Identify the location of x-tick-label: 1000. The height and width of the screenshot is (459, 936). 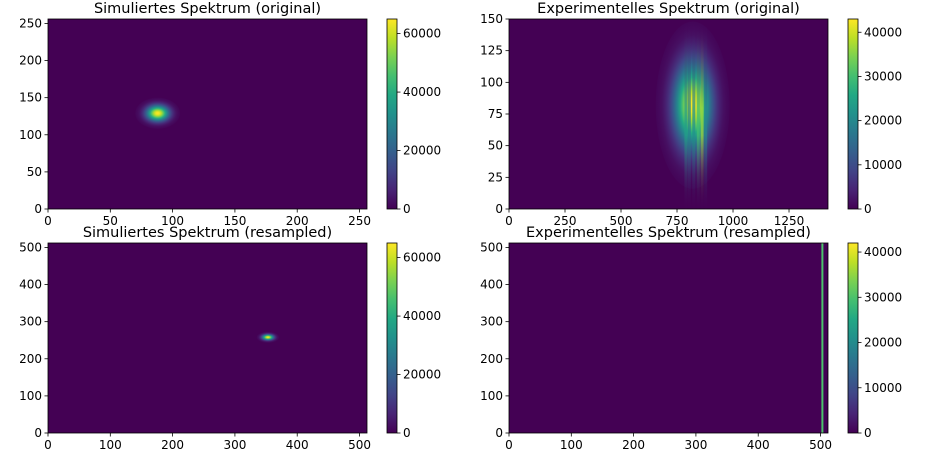
(733, 221).